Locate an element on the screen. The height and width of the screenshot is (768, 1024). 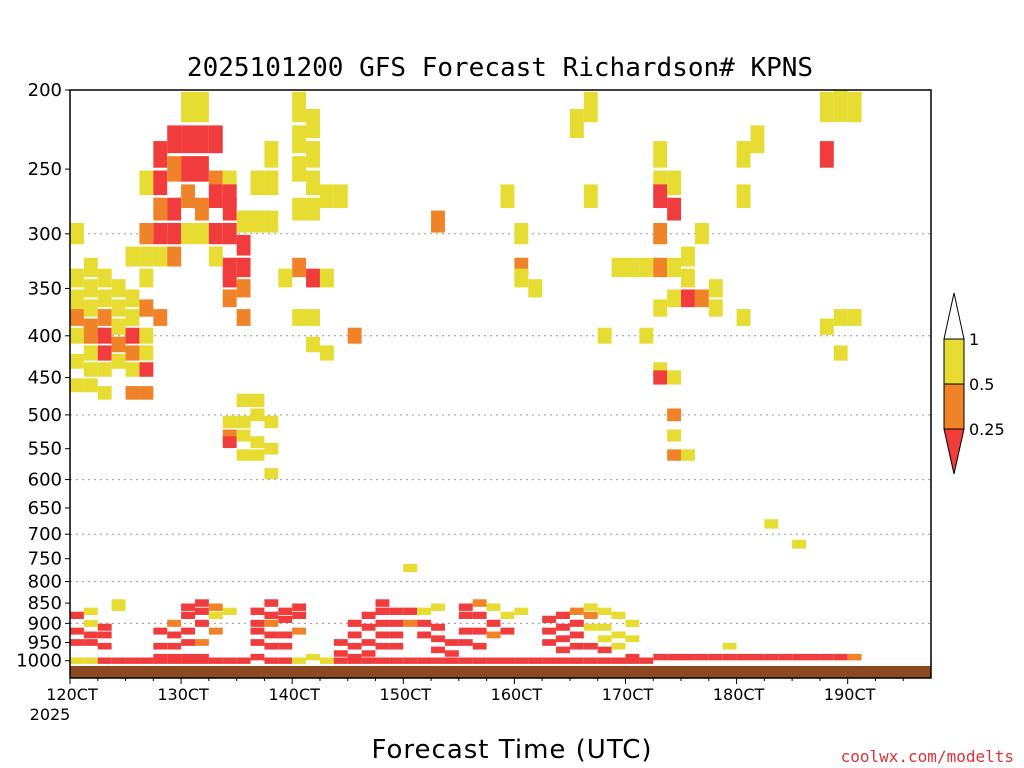
legend-level-label: 0.25 is located at coordinates (987, 429).